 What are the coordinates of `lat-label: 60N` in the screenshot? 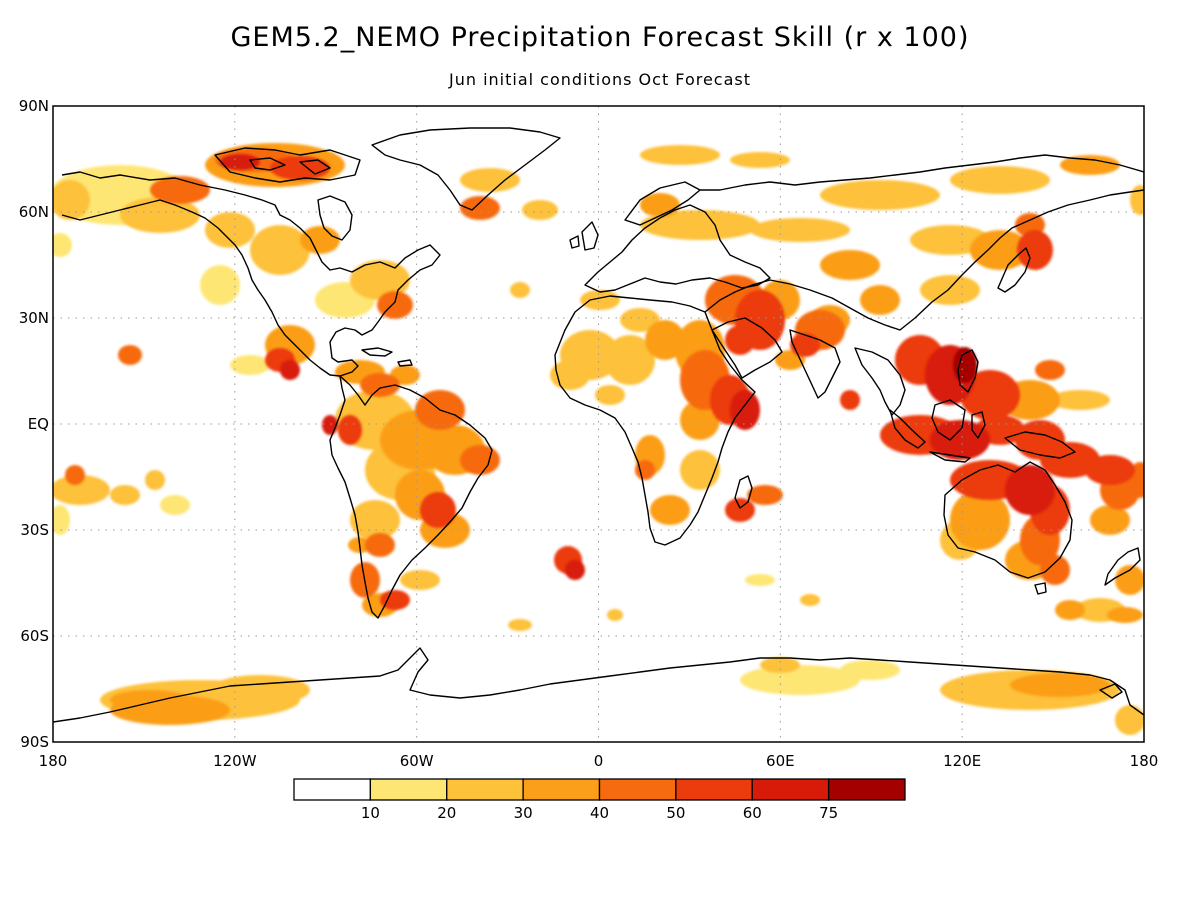 It's located at (34, 212).